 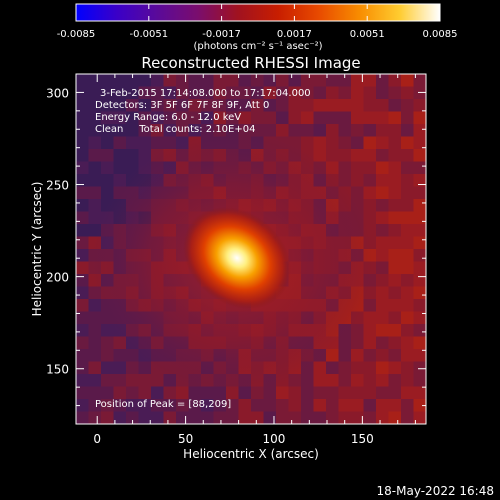 What do you see at coordinates (250, 63) in the screenshot?
I see `plot-title: Reconstructed RHESSI Image` at bounding box center [250, 63].